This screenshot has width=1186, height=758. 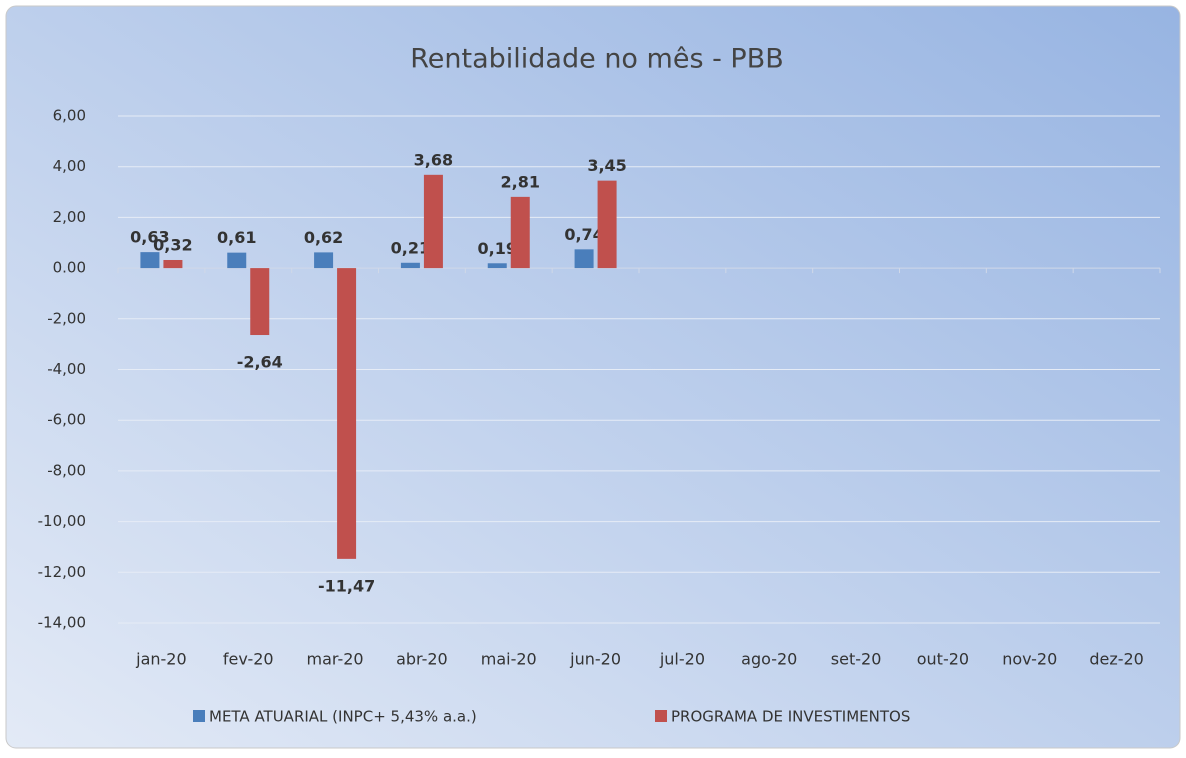 I want to click on chart-title: Rentabilidade no mês - PBB, so click(x=597, y=59).